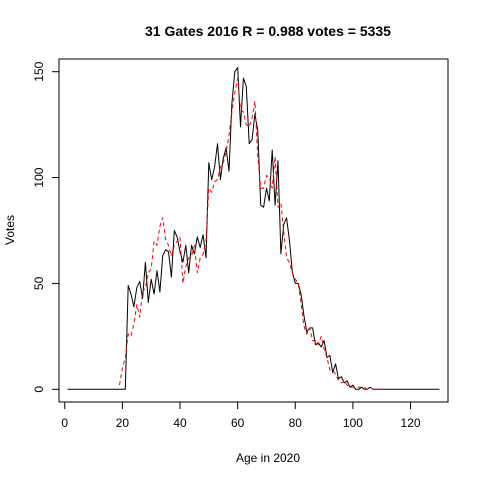  What do you see at coordinates (268, 31) in the screenshot?
I see `chart-title: 31 Gates 2016 R = 0.988 votes = 5335` at bounding box center [268, 31].